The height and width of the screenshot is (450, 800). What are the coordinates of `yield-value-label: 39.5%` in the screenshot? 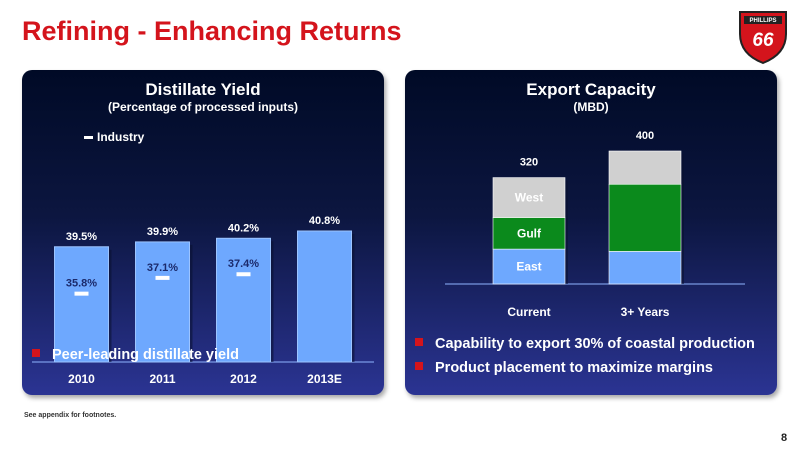 It's located at (81, 237).